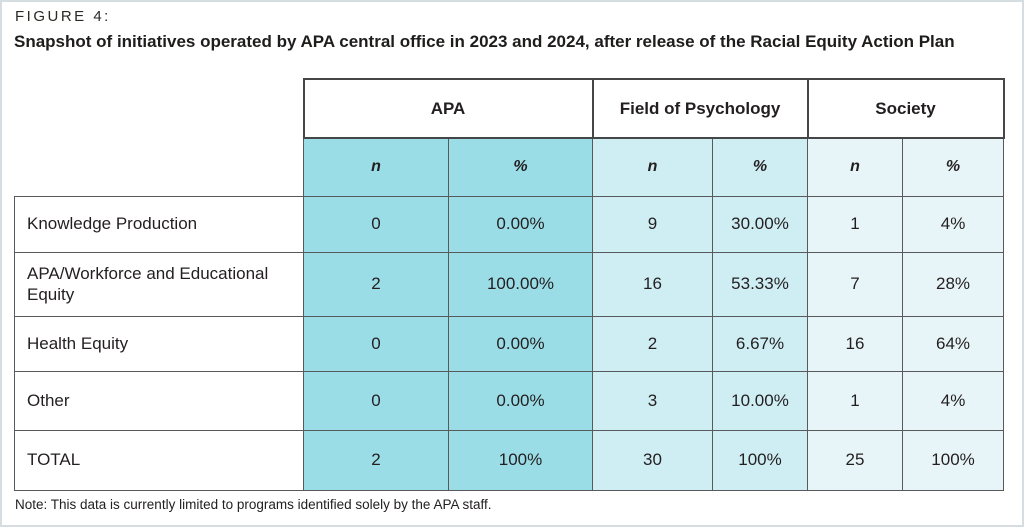 The height and width of the screenshot is (527, 1024). What do you see at coordinates (700, 108) in the screenshot?
I see `group-header-field: Field of Psychology` at bounding box center [700, 108].